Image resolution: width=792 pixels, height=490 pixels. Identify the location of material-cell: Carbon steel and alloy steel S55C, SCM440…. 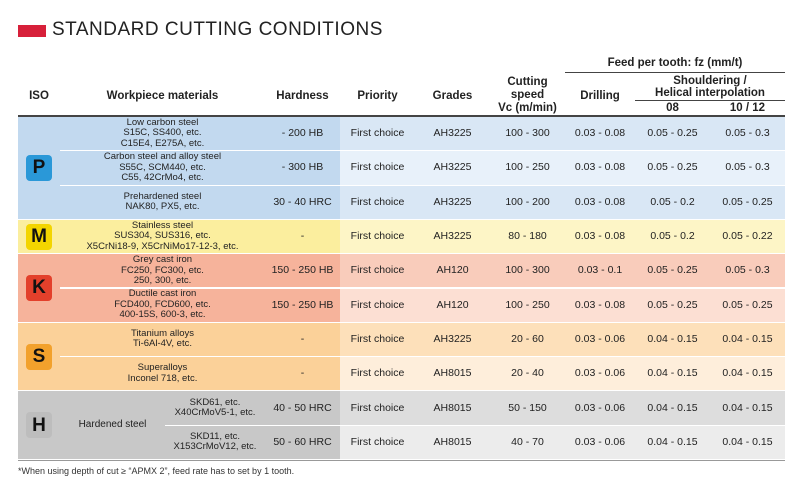
(162, 168).